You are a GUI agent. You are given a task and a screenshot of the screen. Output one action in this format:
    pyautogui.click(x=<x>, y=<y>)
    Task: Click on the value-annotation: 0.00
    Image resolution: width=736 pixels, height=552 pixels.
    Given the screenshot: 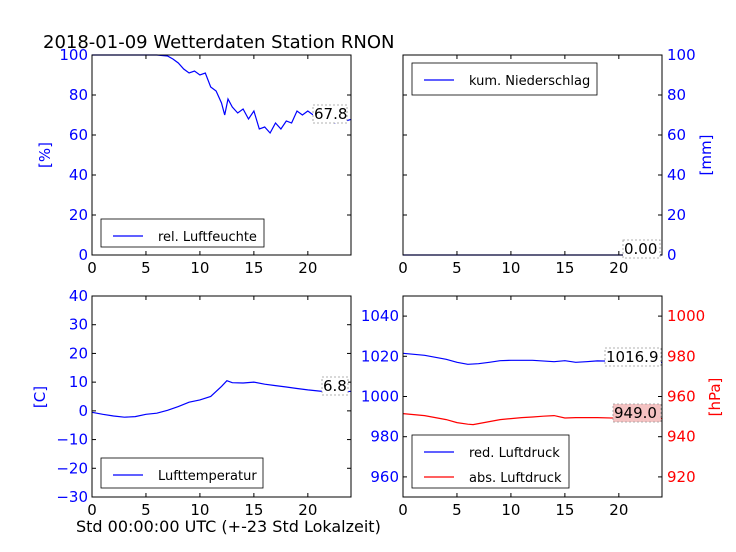 What is the action you would take?
    pyautogui.click(x=640, y=249)
    